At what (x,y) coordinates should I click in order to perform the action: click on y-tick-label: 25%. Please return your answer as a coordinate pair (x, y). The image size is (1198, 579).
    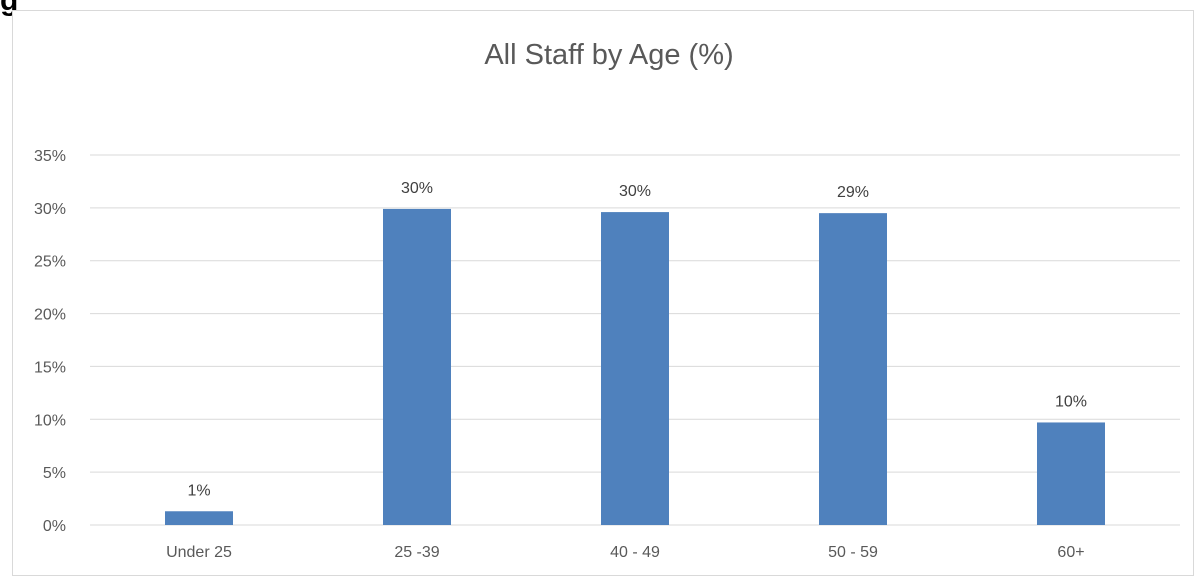
    Looking at the image, I should click on (50, 262).